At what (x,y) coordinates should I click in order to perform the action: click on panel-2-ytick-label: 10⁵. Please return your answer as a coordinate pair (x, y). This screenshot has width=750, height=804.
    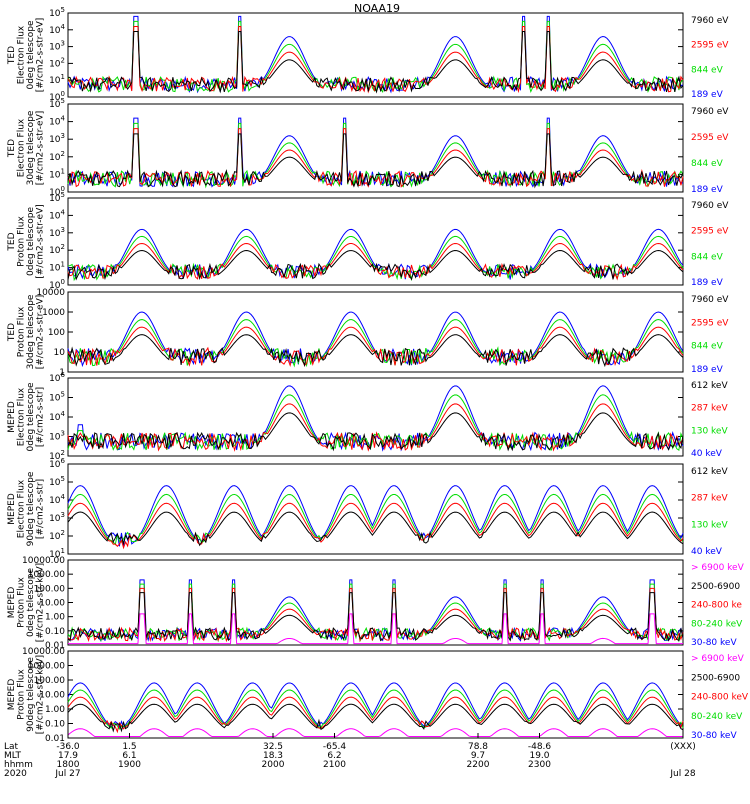
    Looking at the image, I should click on (57, 103).